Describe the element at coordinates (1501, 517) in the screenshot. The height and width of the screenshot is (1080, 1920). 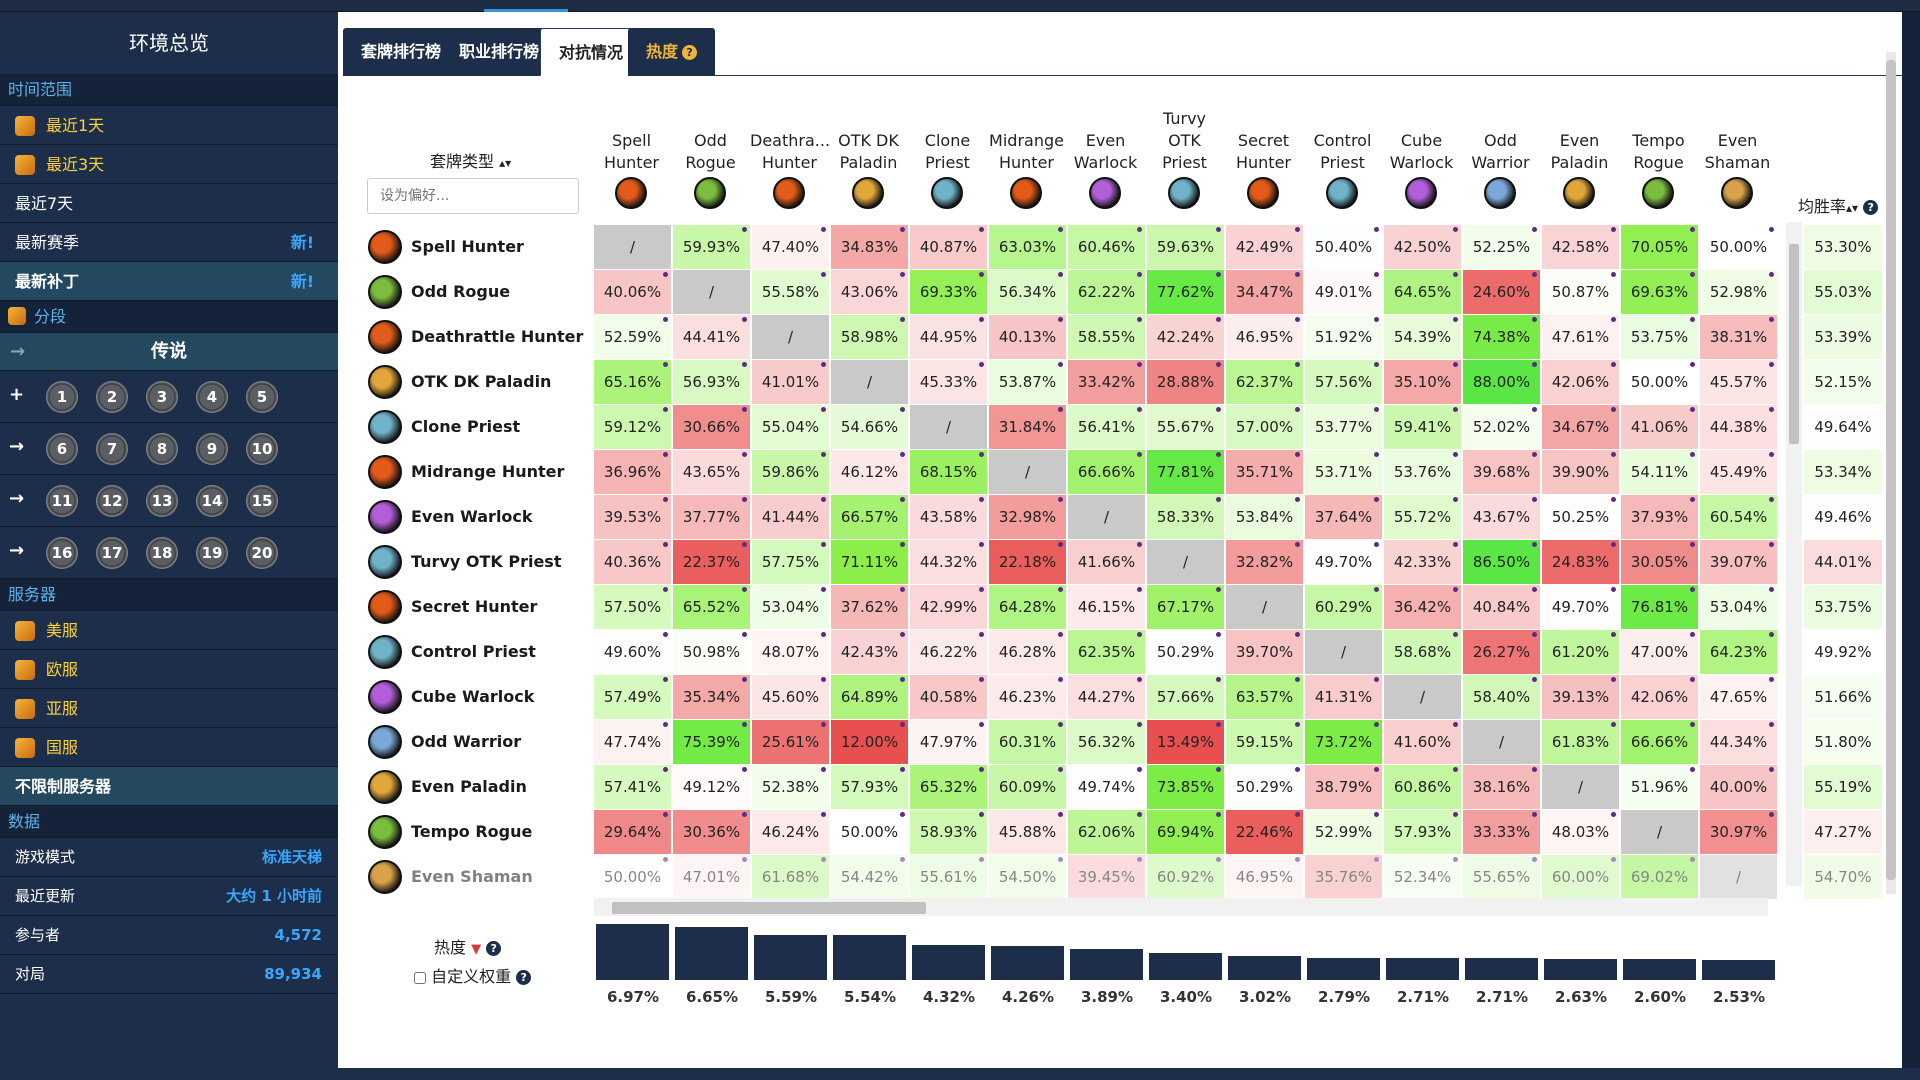
I see `matchup-cell: 43.67%` at that location.